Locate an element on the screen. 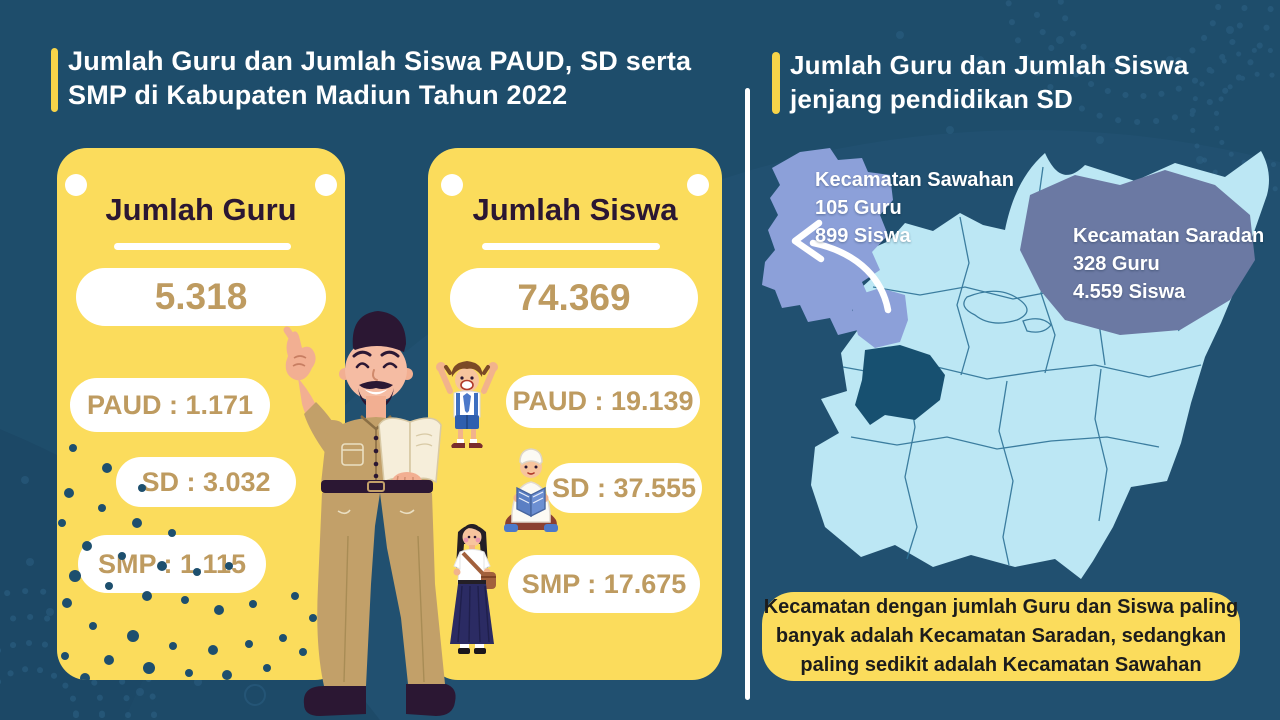  saradan-guru: 328 Guru is located at coordinates (1116, 264).